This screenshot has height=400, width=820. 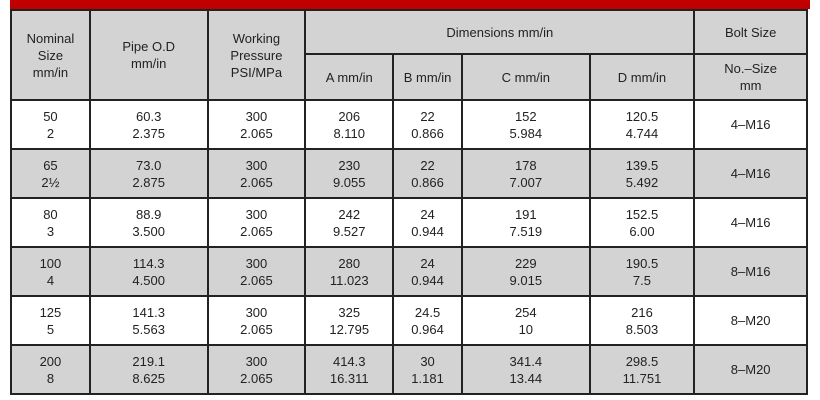 What do you see at coordinates (50, 173) in the screenshot?
I see `cell-nominal: 65 2½` at bounding box center [50, 173].